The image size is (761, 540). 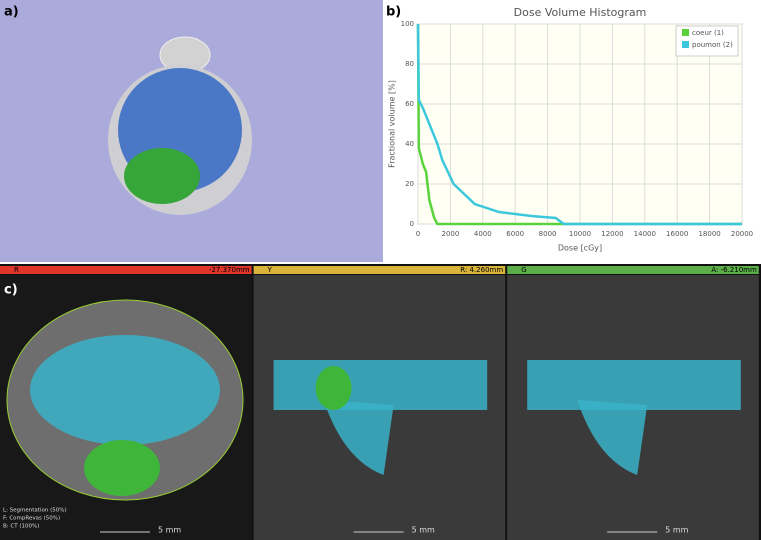 What do you see at coordinates (523, 270) in the screenshot?
I see `view-letter: G` at bounding box center [523, 270].